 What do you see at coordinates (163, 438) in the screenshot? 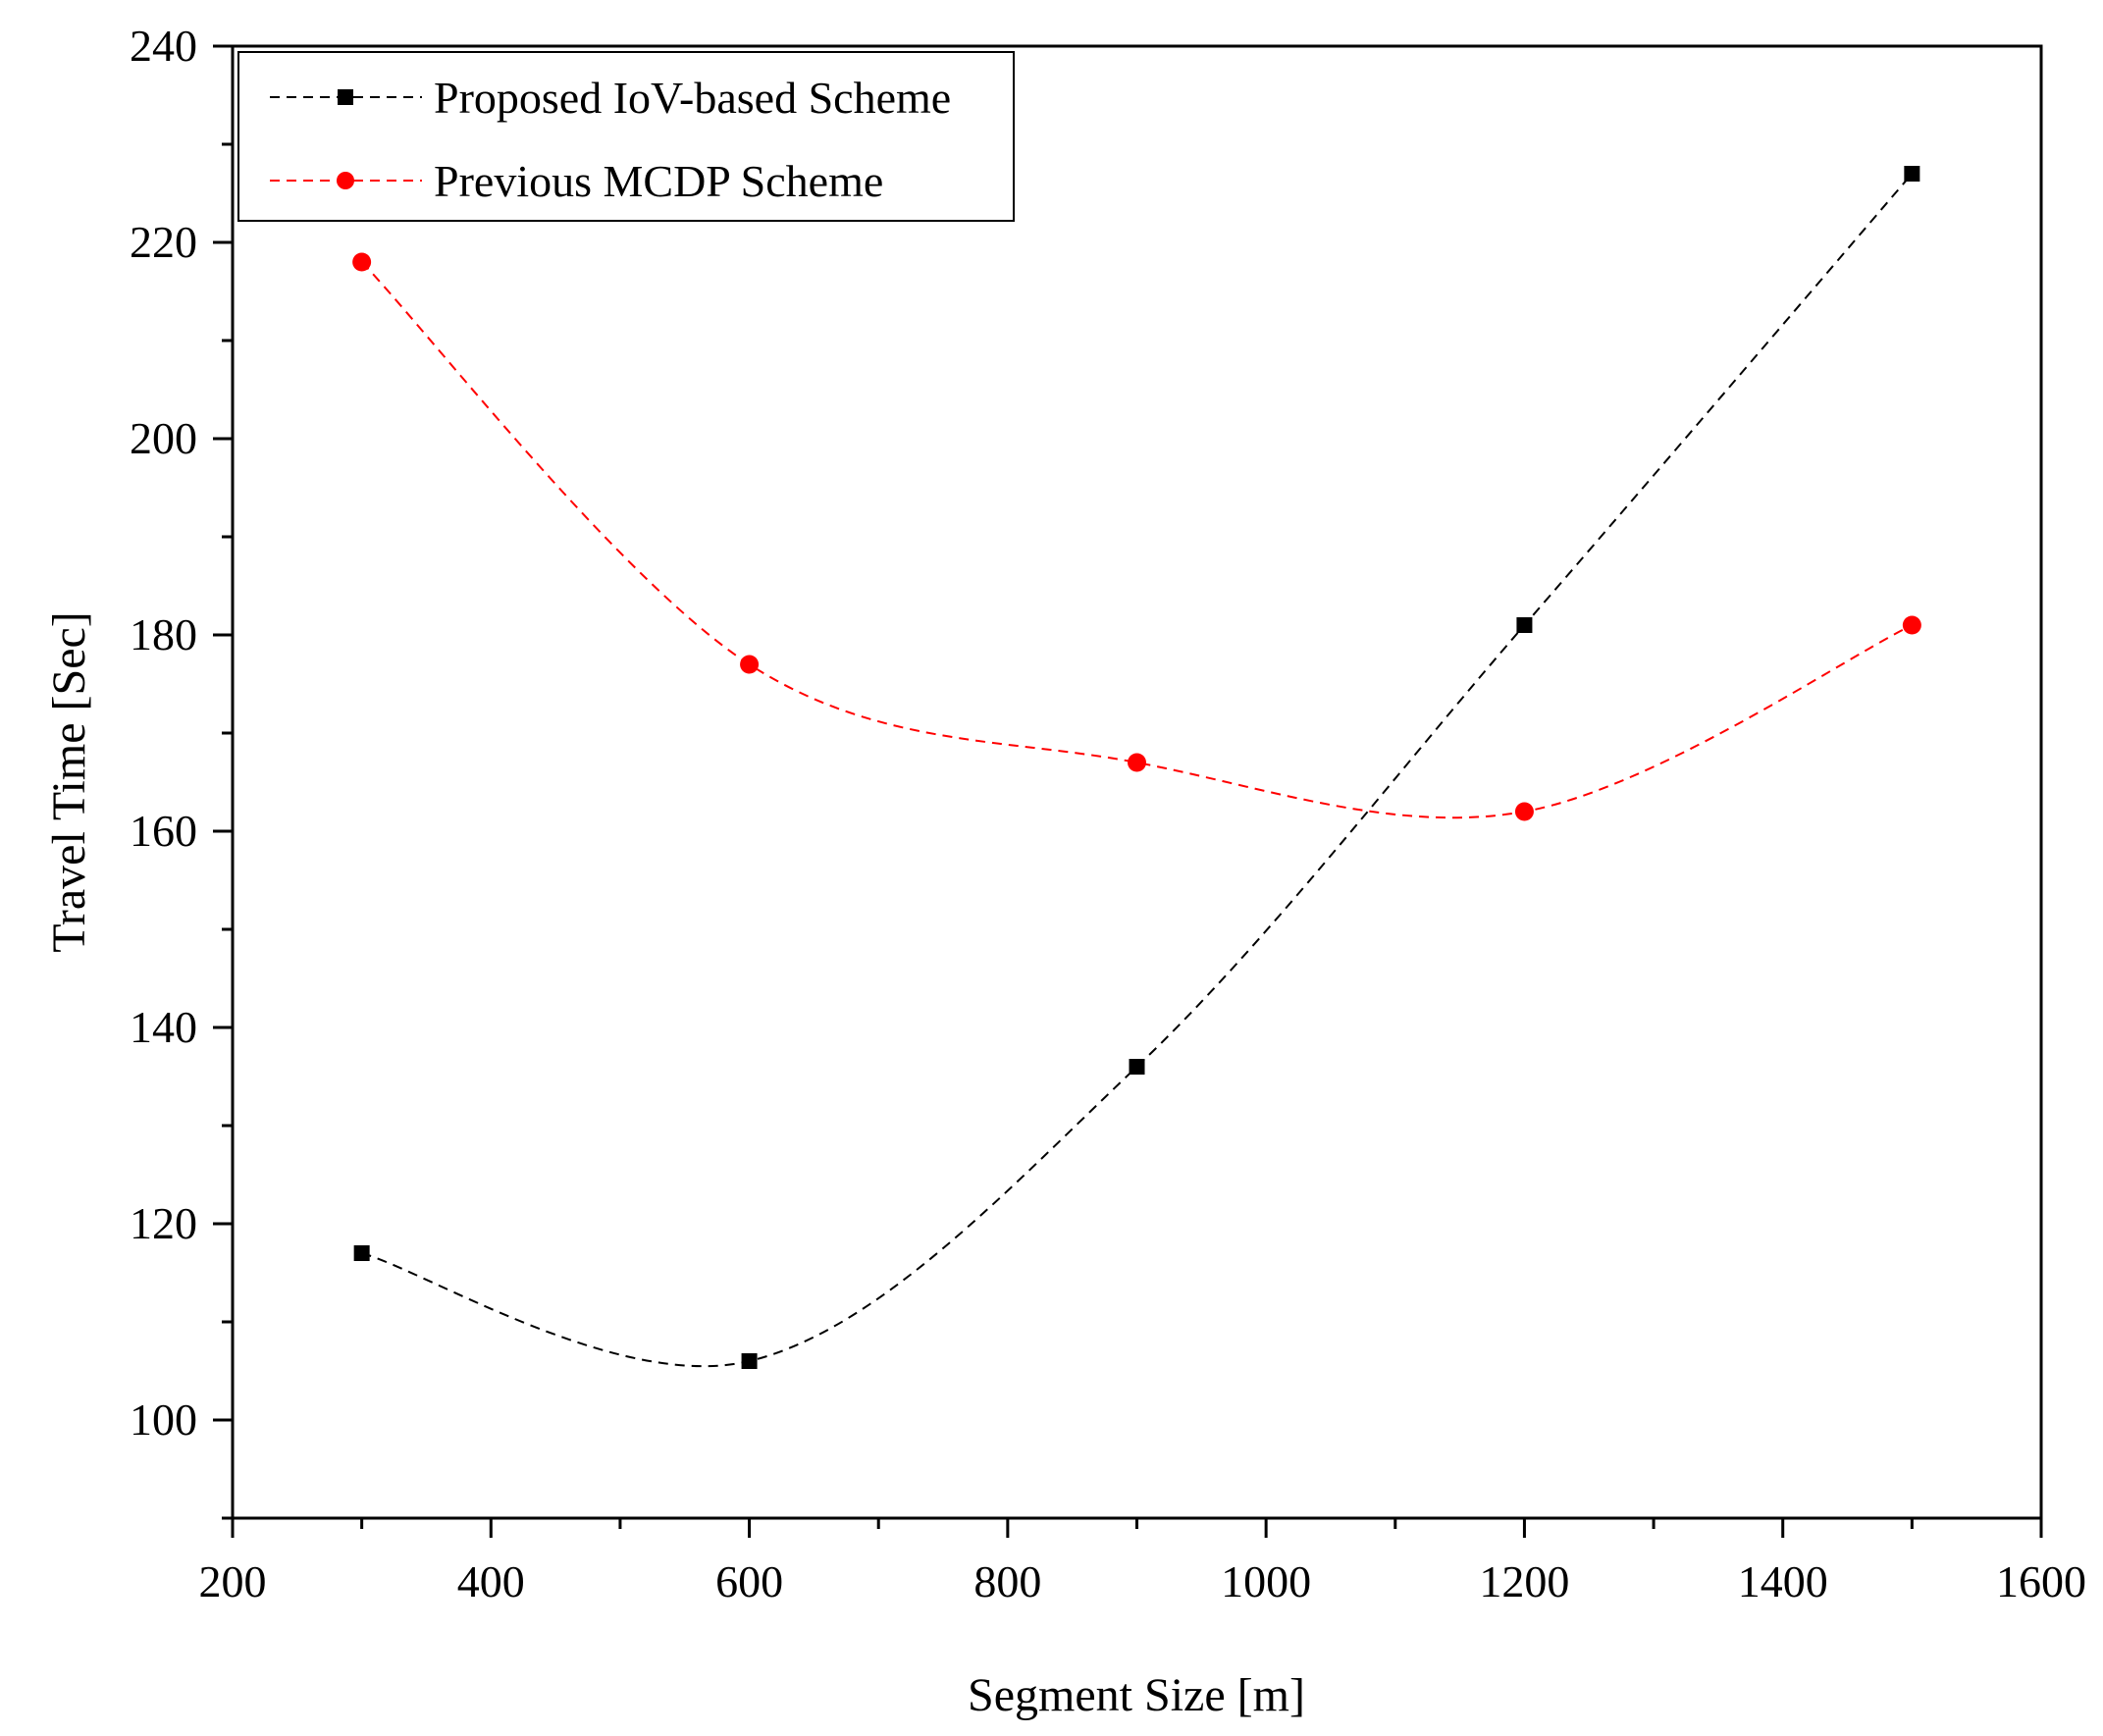
I see `y-tick-label: 200` at bounding box center [163, 438].